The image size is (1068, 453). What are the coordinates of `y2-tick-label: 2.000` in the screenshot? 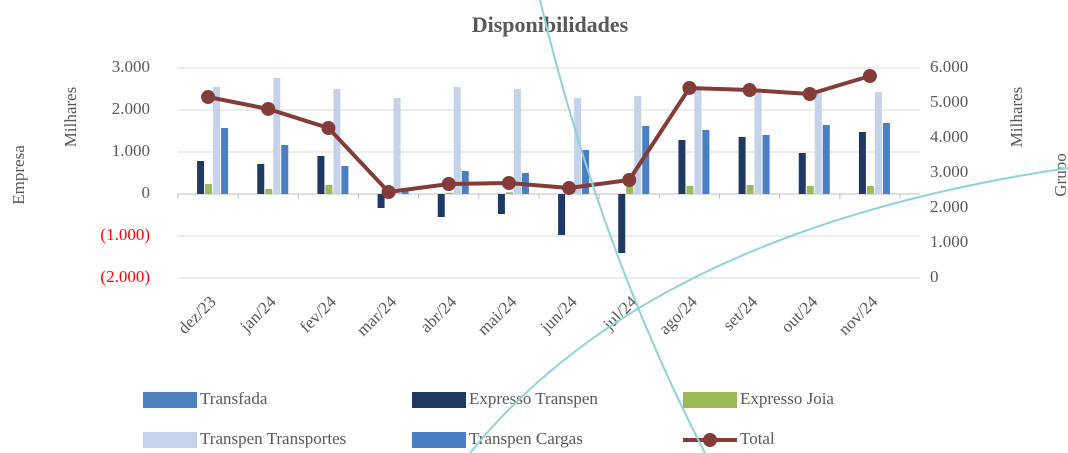 It's located at (949, 206).